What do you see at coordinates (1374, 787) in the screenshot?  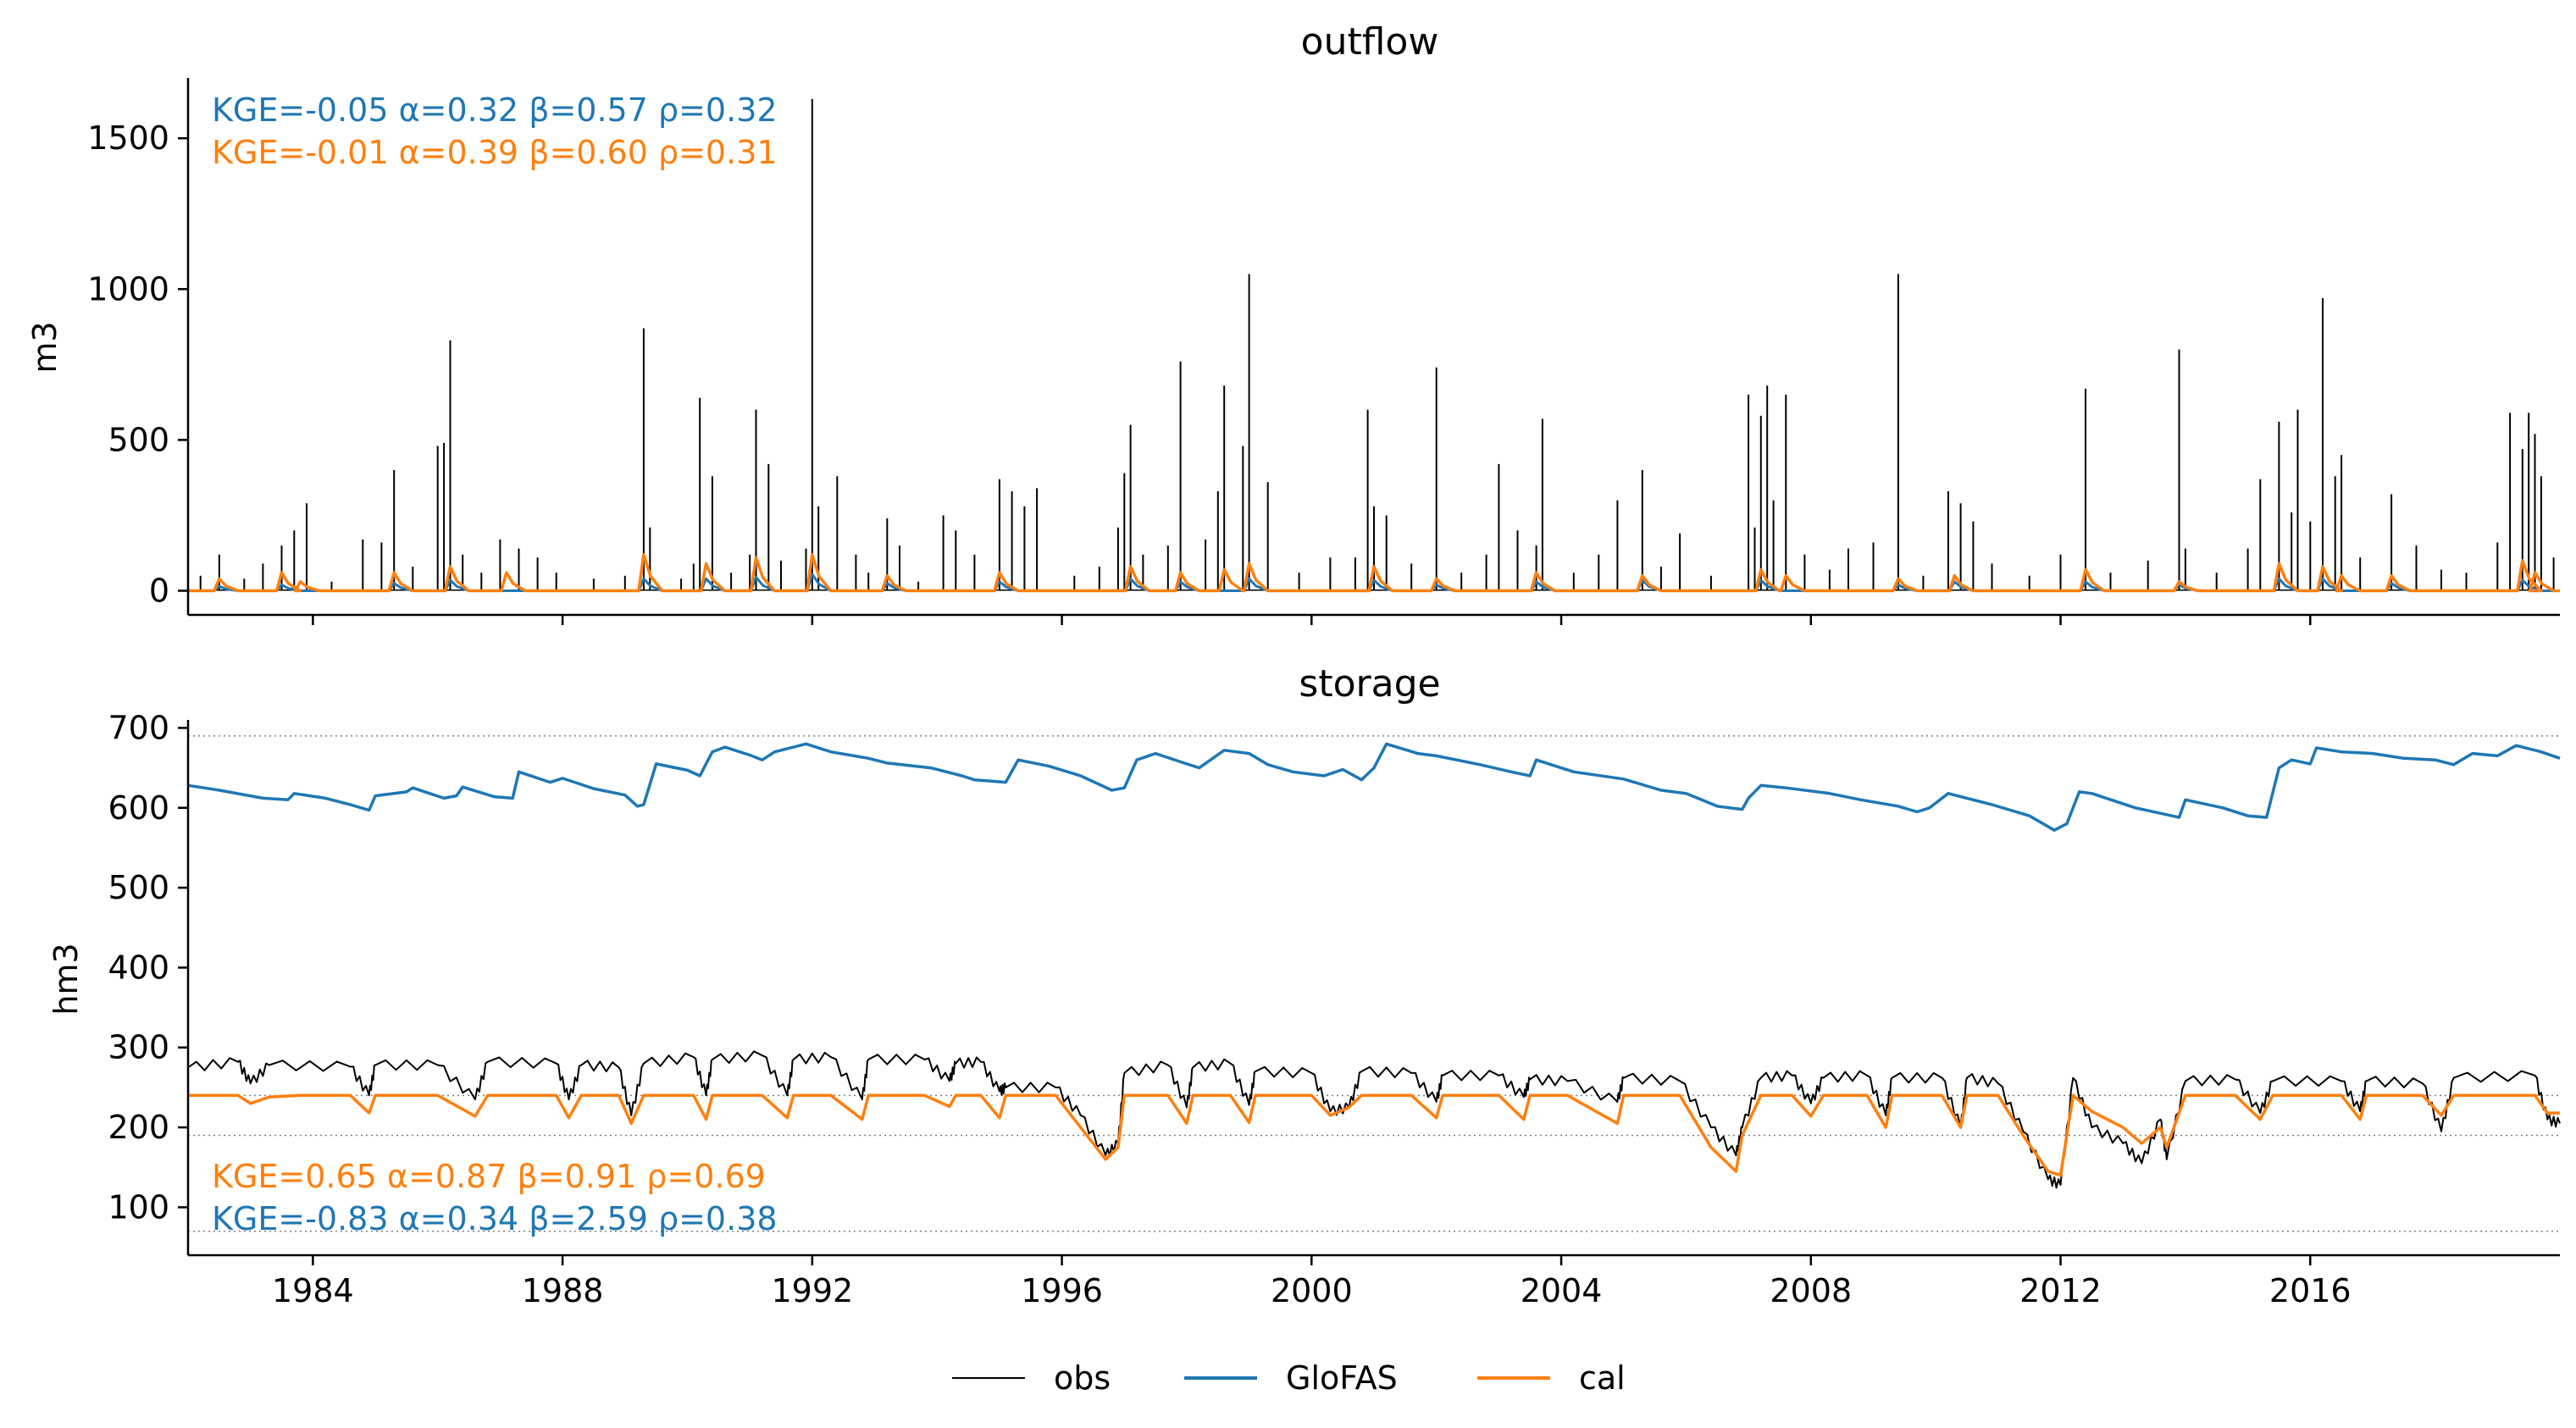 I see `storage-glofas-line` at bounding box center [1374, 787].